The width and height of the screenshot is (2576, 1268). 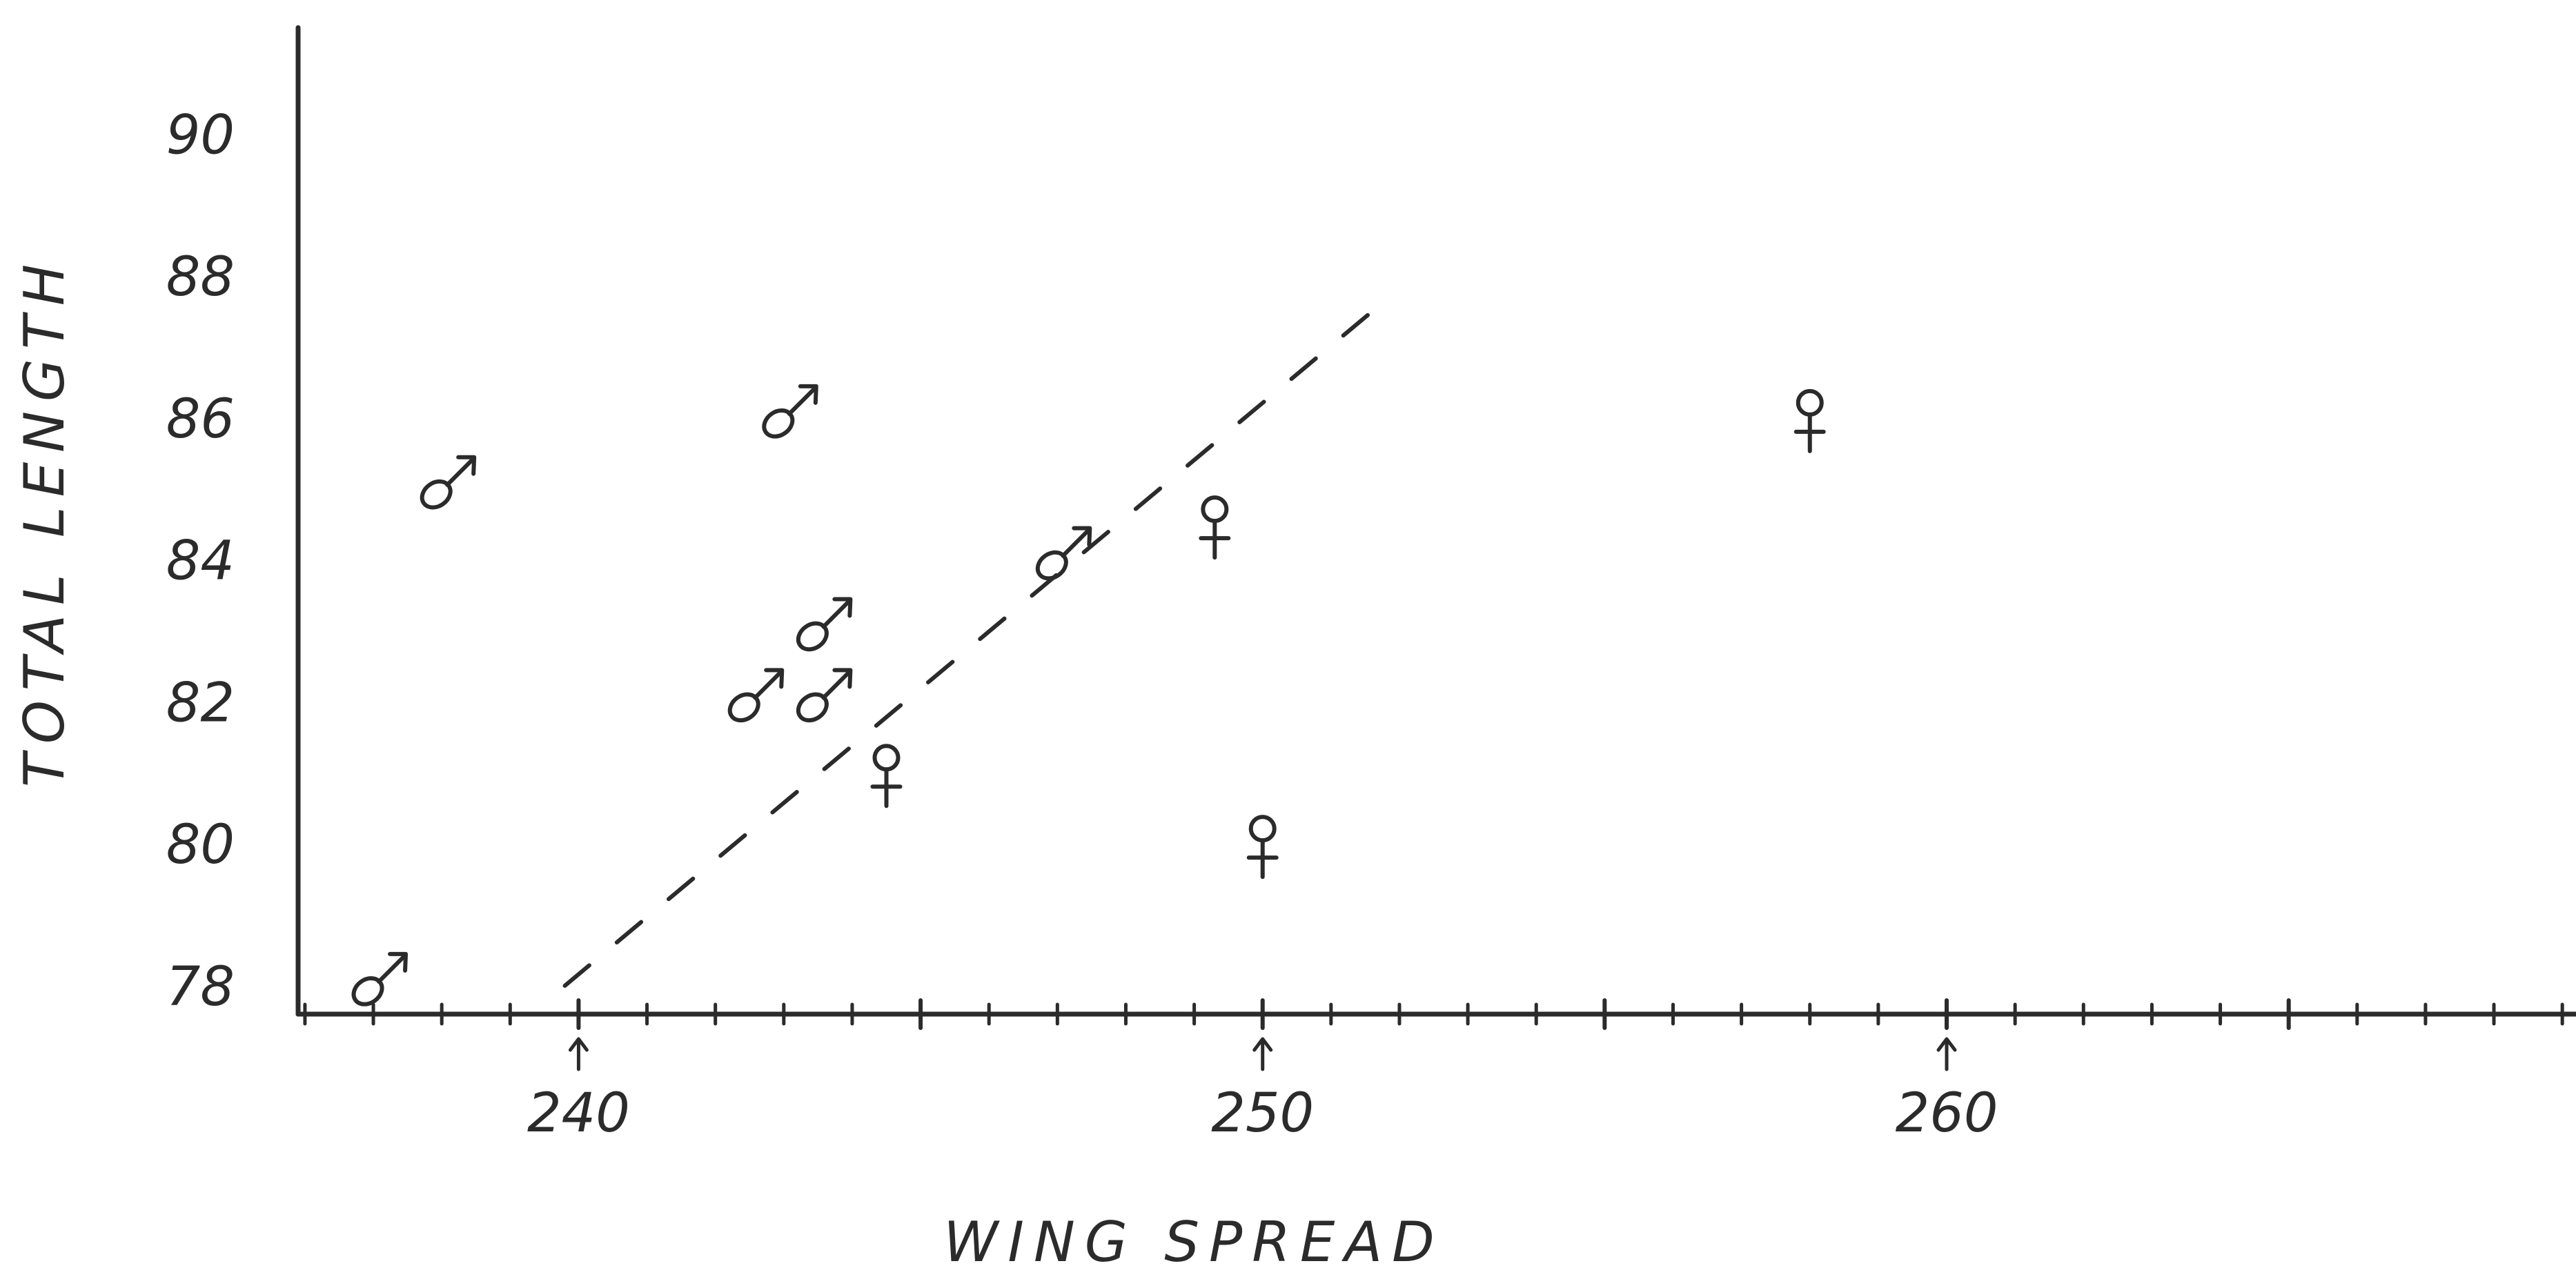 What do you see at coordinates (200, 703) in the screenshot?
I see `y-tick-label: 82` at bounding box center [200, 703].